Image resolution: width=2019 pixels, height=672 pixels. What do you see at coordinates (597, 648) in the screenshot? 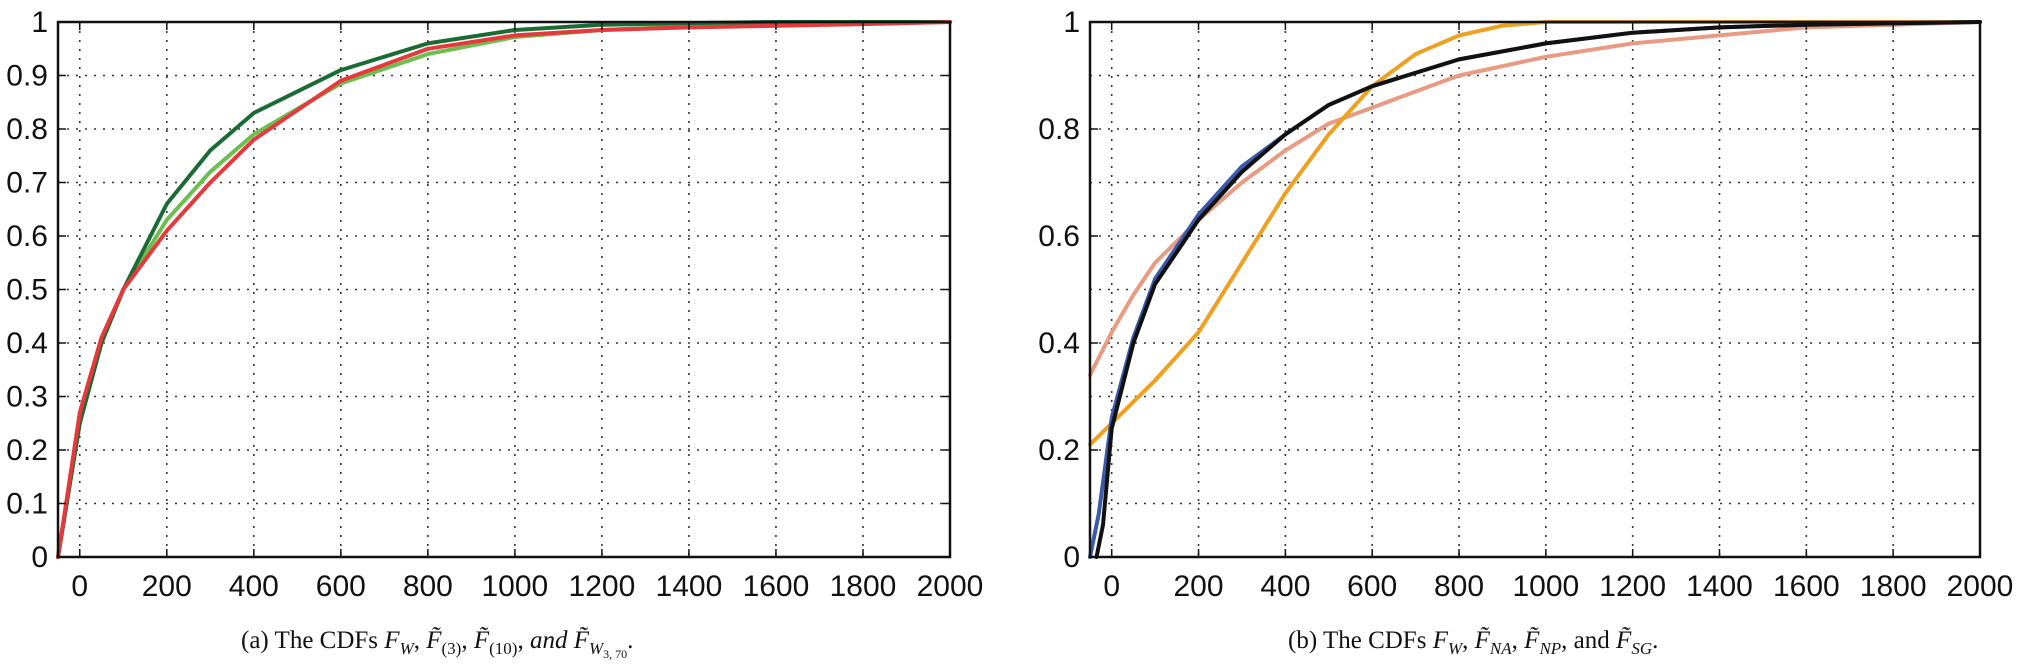
I see `caption-a-fw370-sub: W` at bounding box center [597, 648].